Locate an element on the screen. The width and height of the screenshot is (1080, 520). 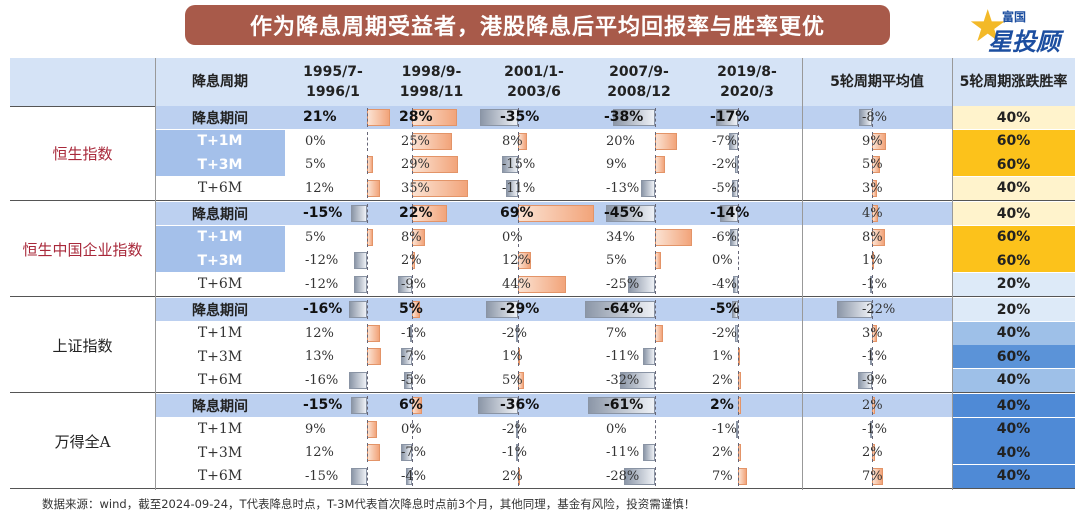
value-label: -16% is located at coordinates (323, 309).